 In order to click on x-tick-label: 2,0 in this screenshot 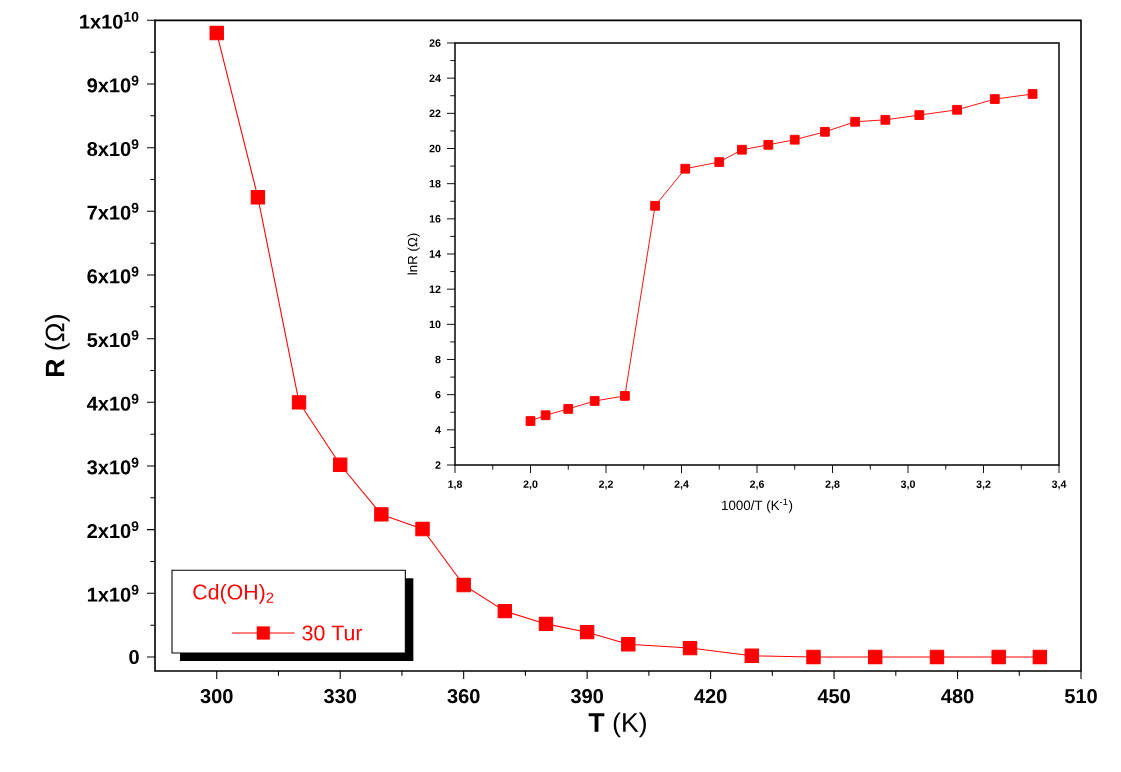, I will do `click(530, 485)`.